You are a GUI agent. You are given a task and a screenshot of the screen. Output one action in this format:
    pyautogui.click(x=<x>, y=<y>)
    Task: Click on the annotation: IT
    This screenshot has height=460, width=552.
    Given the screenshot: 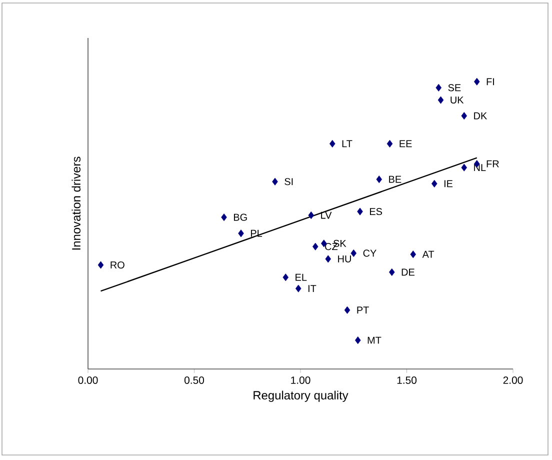 What is the action you would take?
    pyautogui.click(x=312, y=288)
    